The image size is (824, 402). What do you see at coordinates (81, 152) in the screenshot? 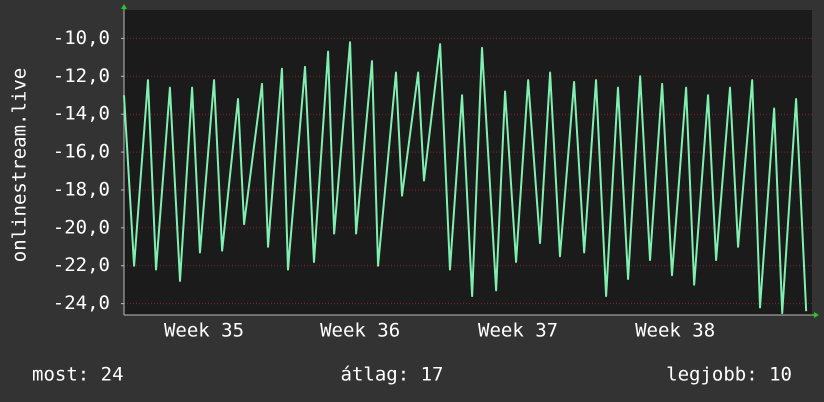
I see `y-tick-label: -16,0` at bounding box center [81, 152].